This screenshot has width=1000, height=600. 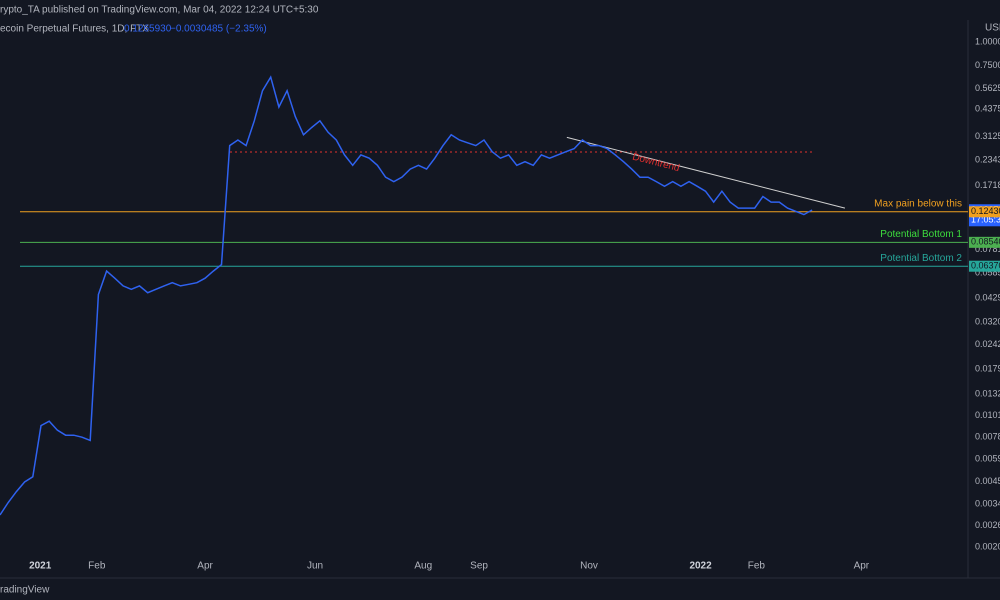 I want to click on currency: USD, so click(x=992, y=28).